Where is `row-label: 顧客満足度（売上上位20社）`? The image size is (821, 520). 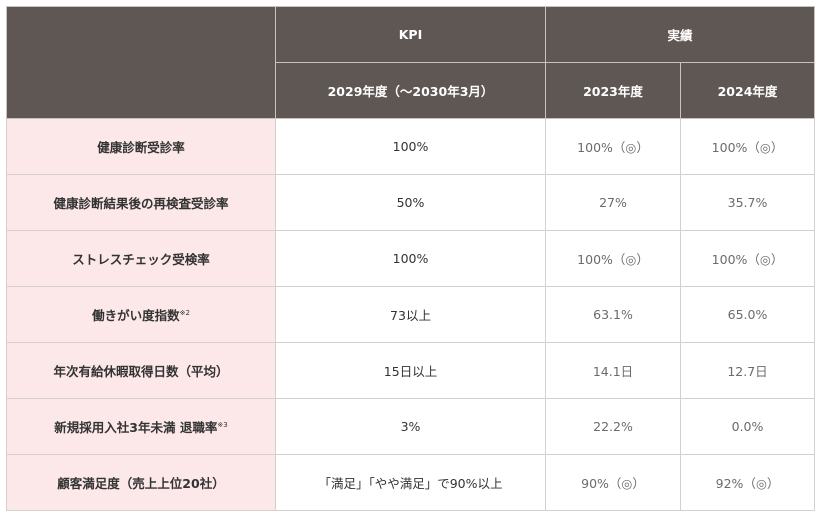 row-label: 顧客満足度（売上上位20社） is located at coordinates (141, 482).